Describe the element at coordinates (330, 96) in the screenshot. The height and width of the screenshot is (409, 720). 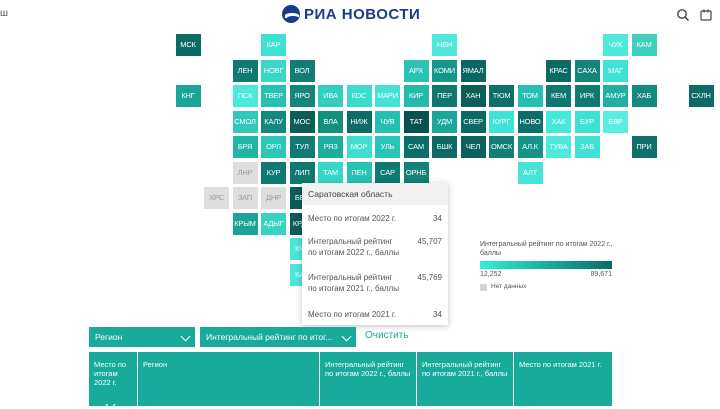
I see `region-tile: ИВА` at that location.